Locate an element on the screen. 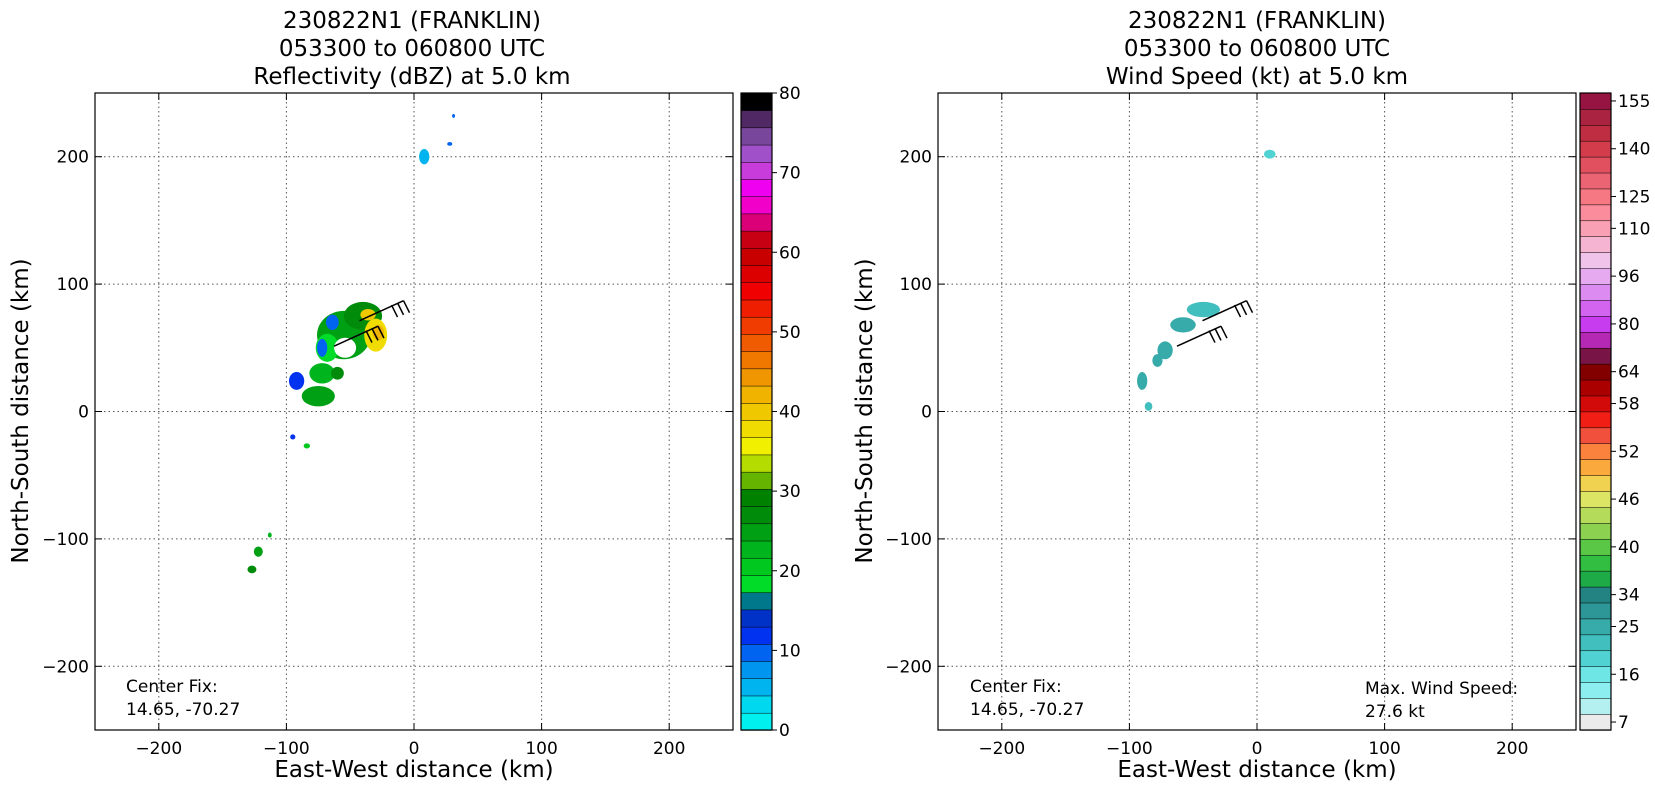  wind-speed-colorbar-tick-label: 34 is located at coordinates (1629, 596).